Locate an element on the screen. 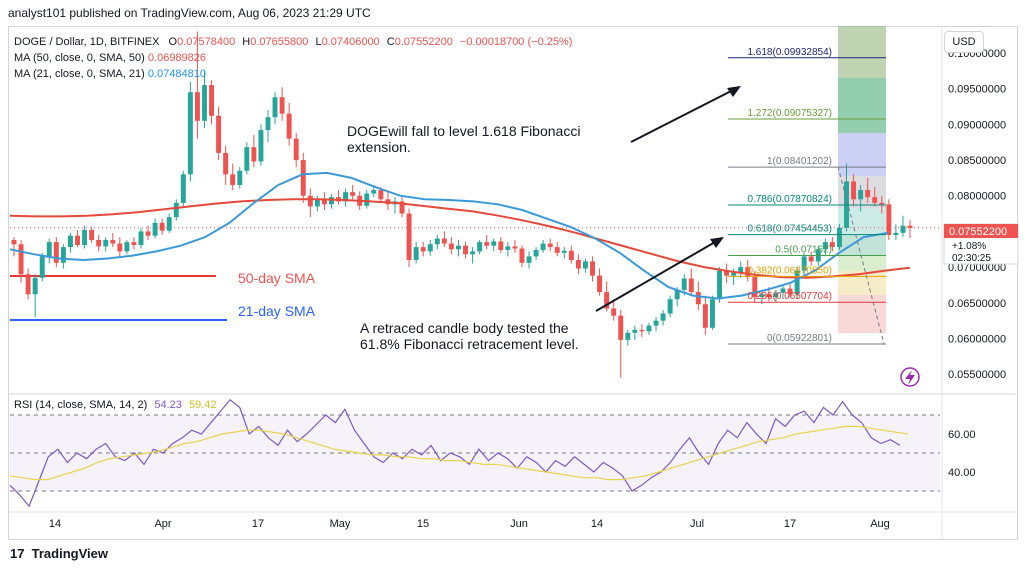 Image resolution: width=1024 pixels, height=570 pixels. arrow-top-head is located at coordinates (734, 91).